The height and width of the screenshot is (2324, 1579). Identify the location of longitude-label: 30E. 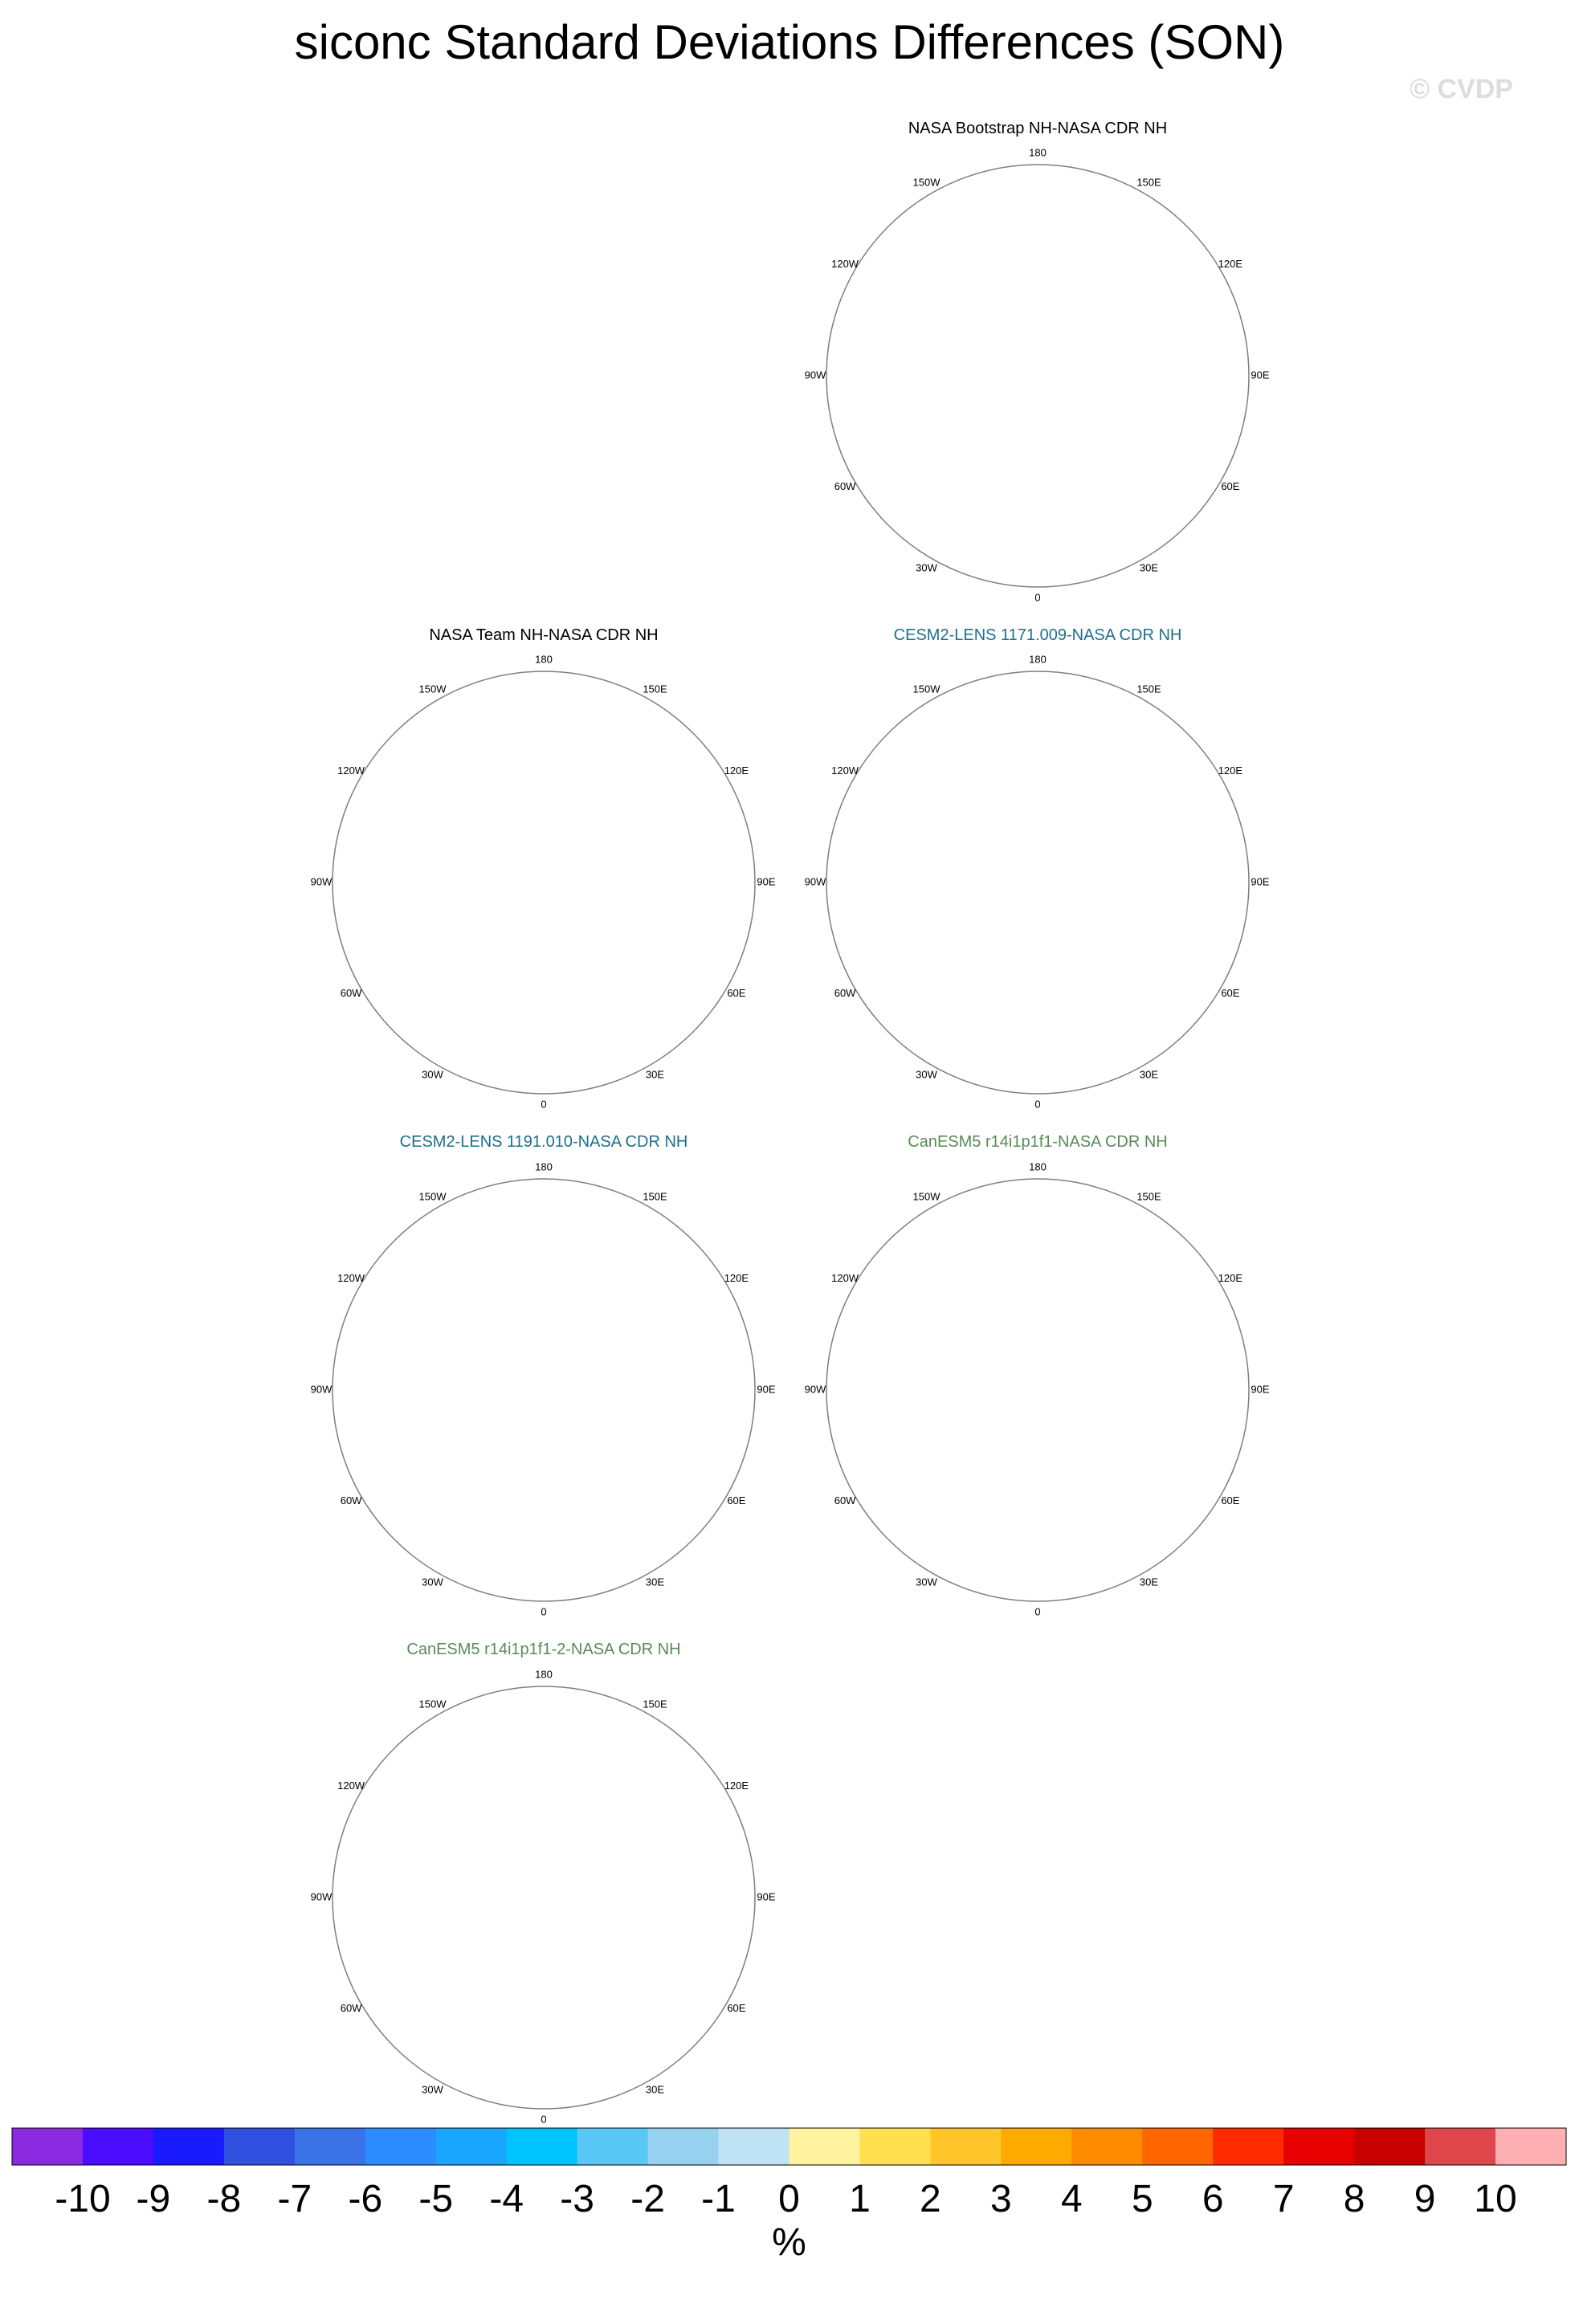
(1149, 567).